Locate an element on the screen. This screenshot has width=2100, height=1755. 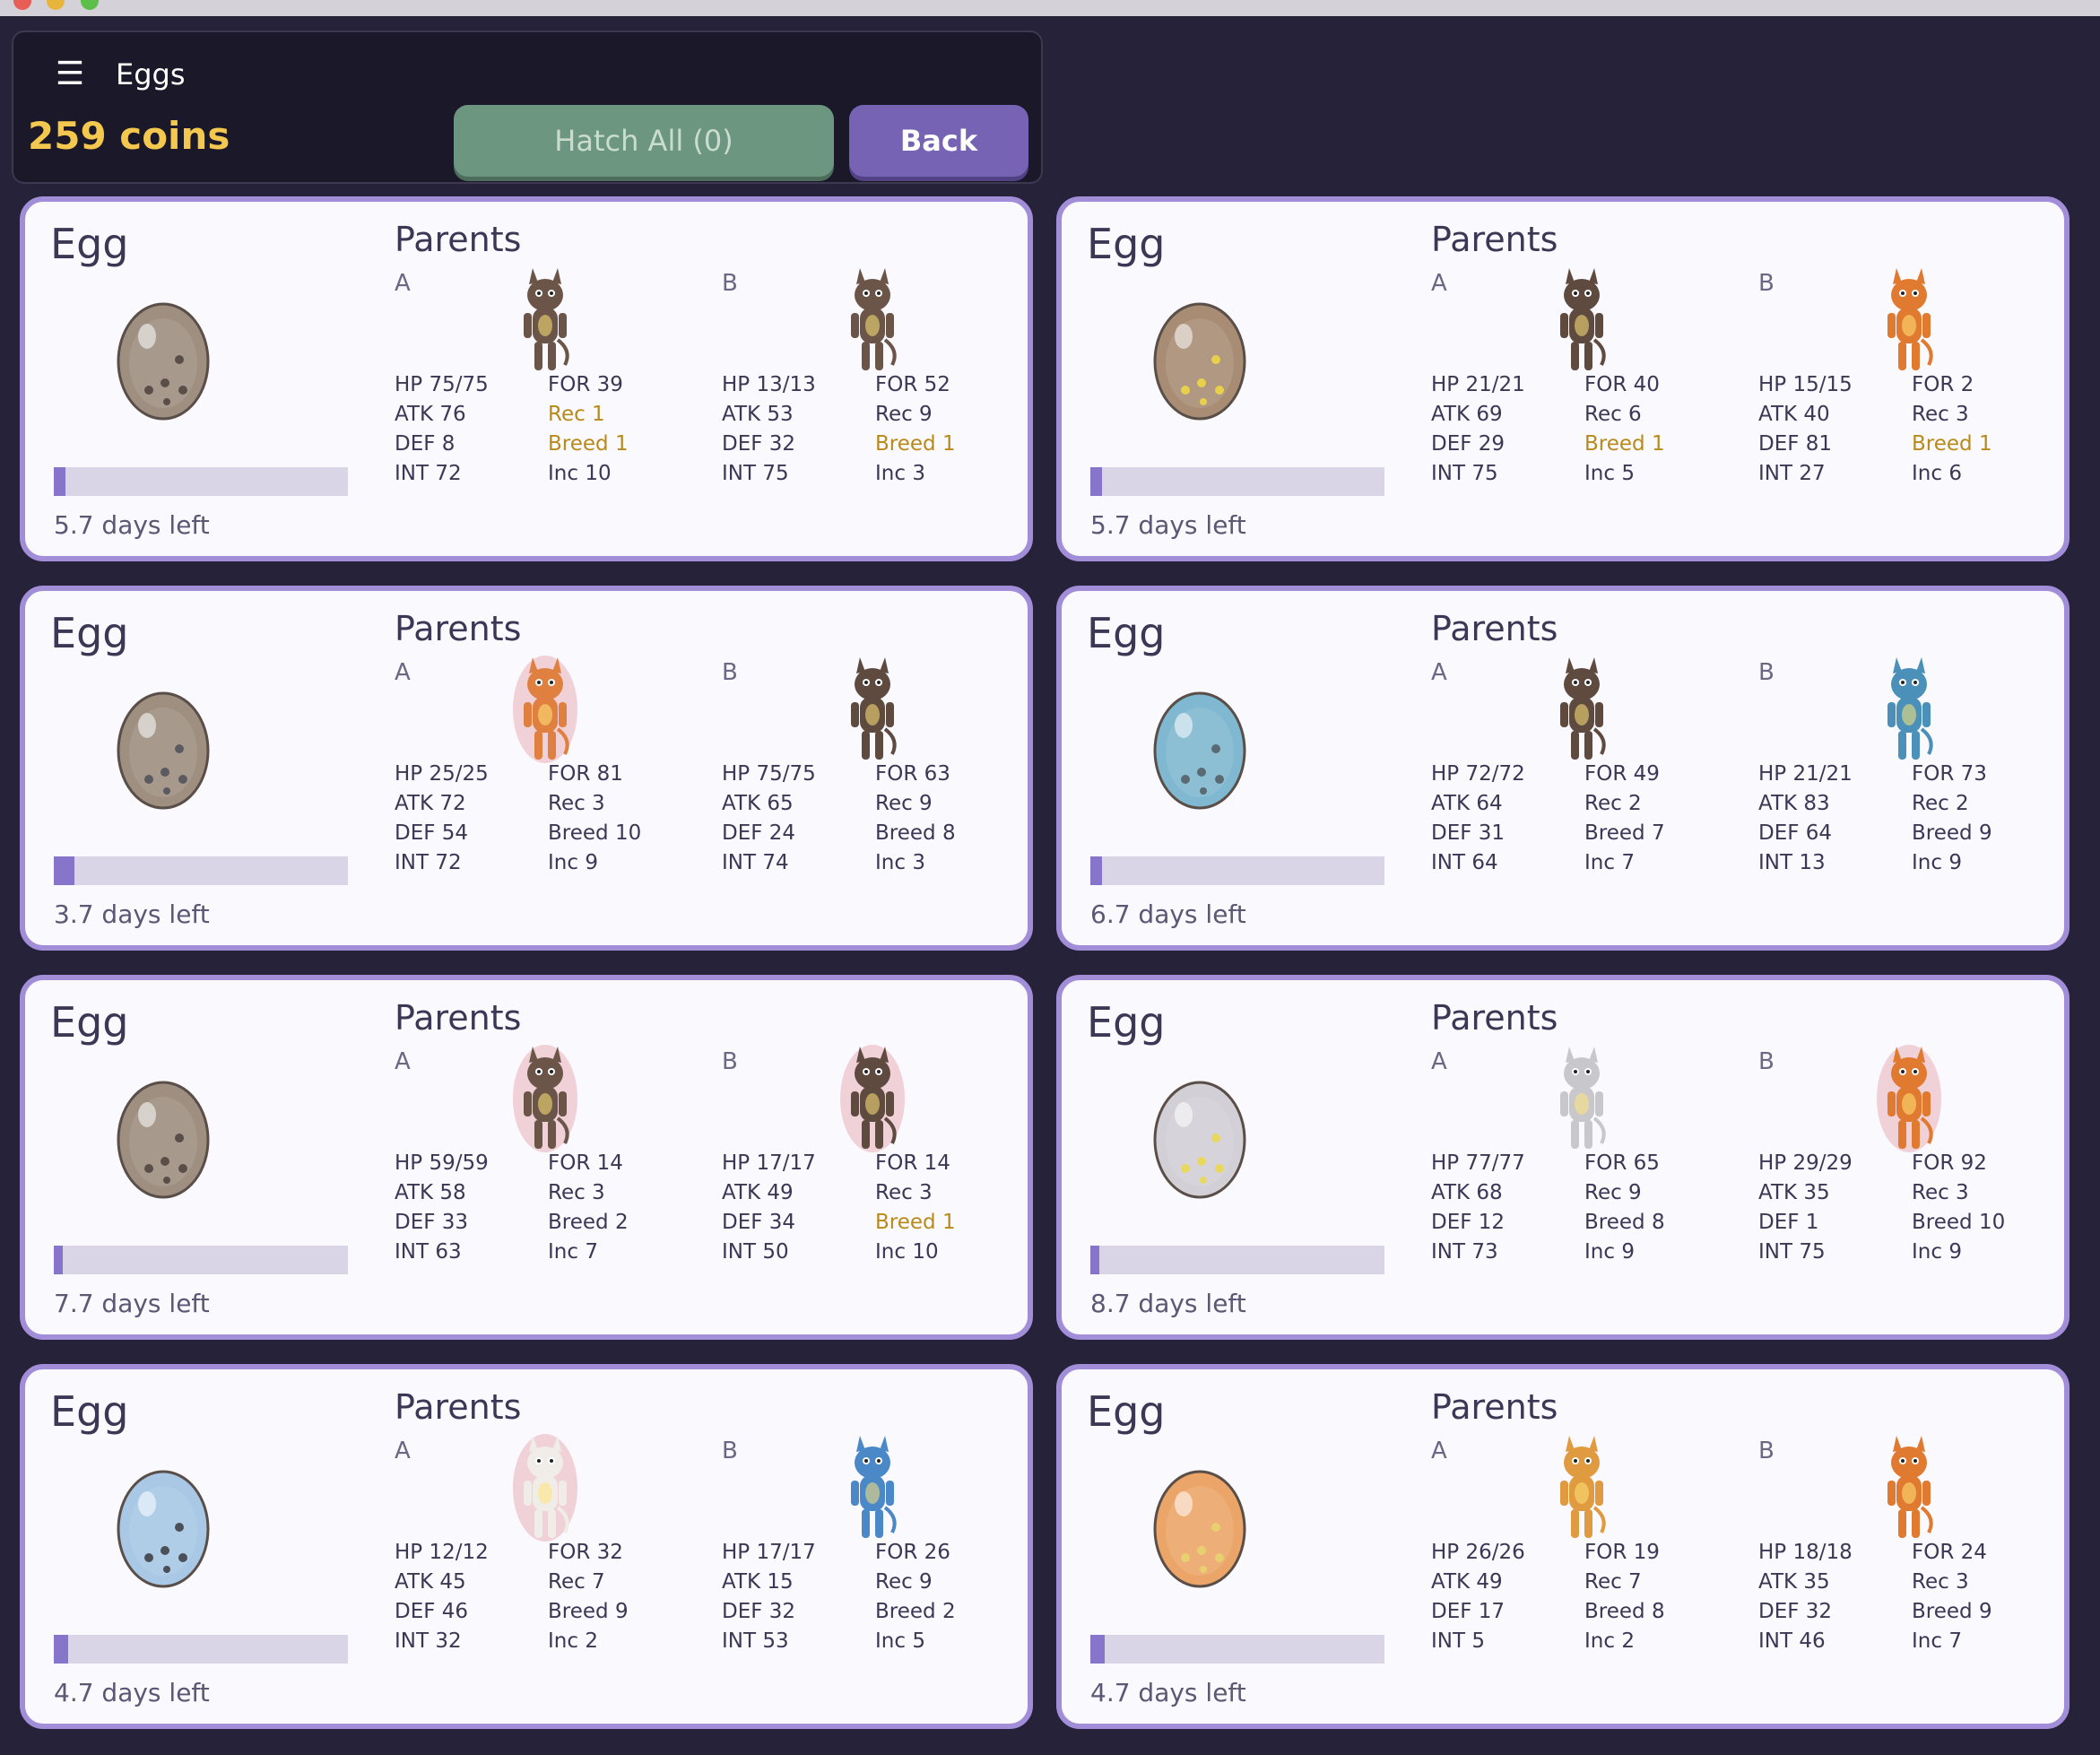
def-stat: DEF 34 is located at coordinates (759, 1222).